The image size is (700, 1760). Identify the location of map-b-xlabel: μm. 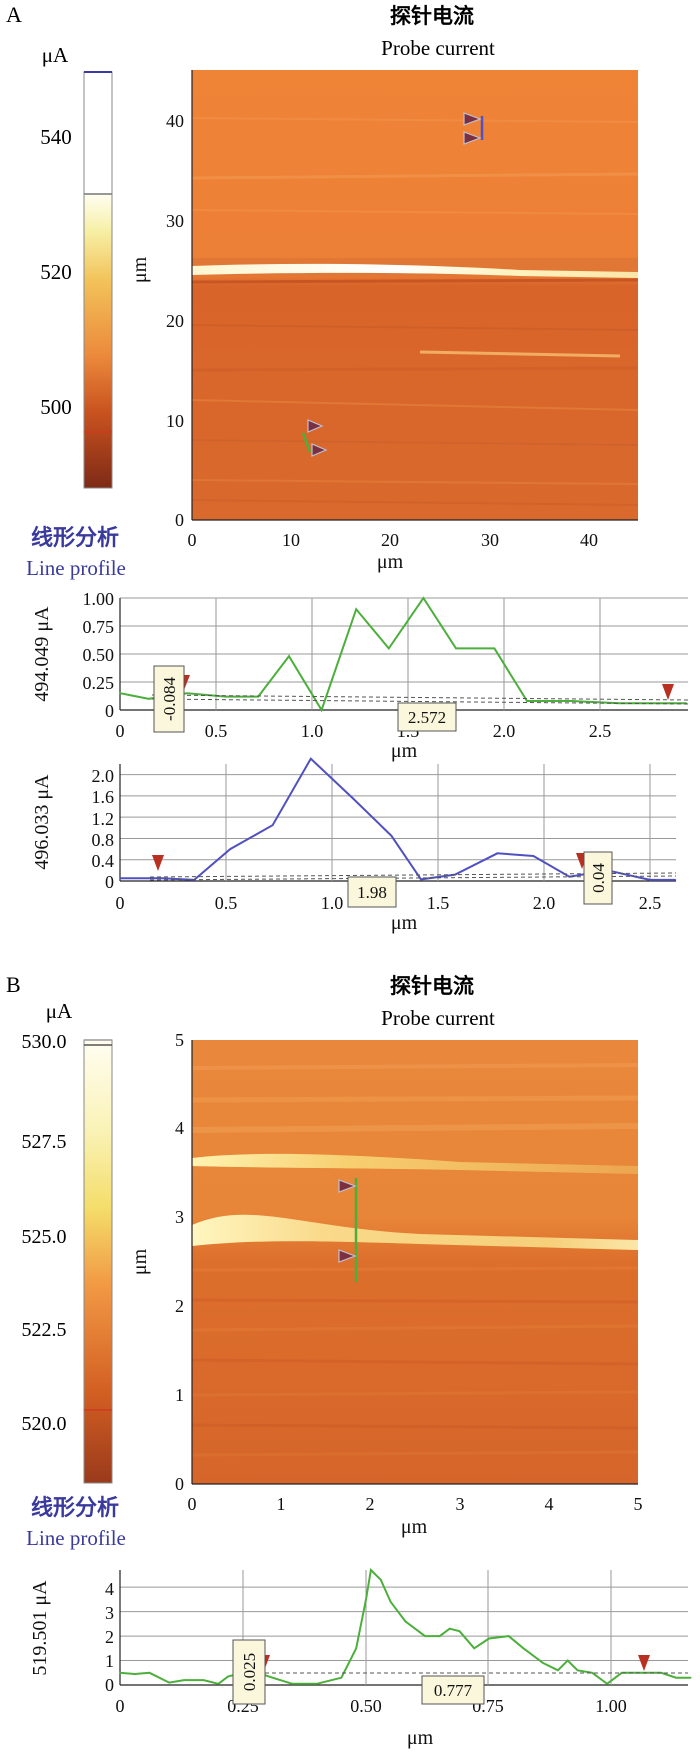
(414, 1527).